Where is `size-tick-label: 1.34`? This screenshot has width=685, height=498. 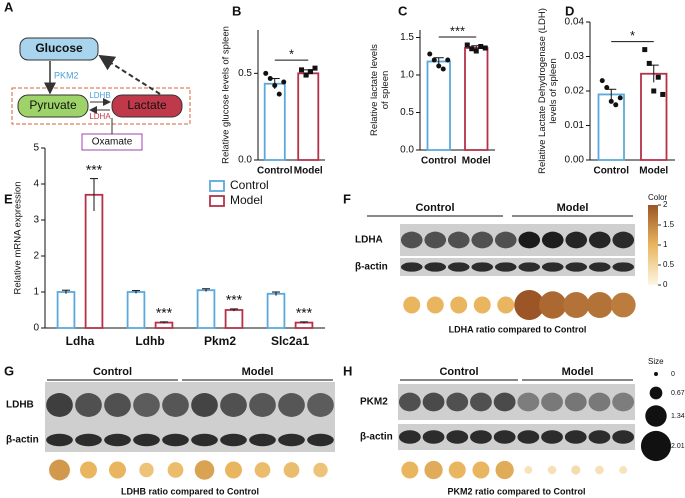
size-tick-label: 1.34 is located at coordinates (678, 416).